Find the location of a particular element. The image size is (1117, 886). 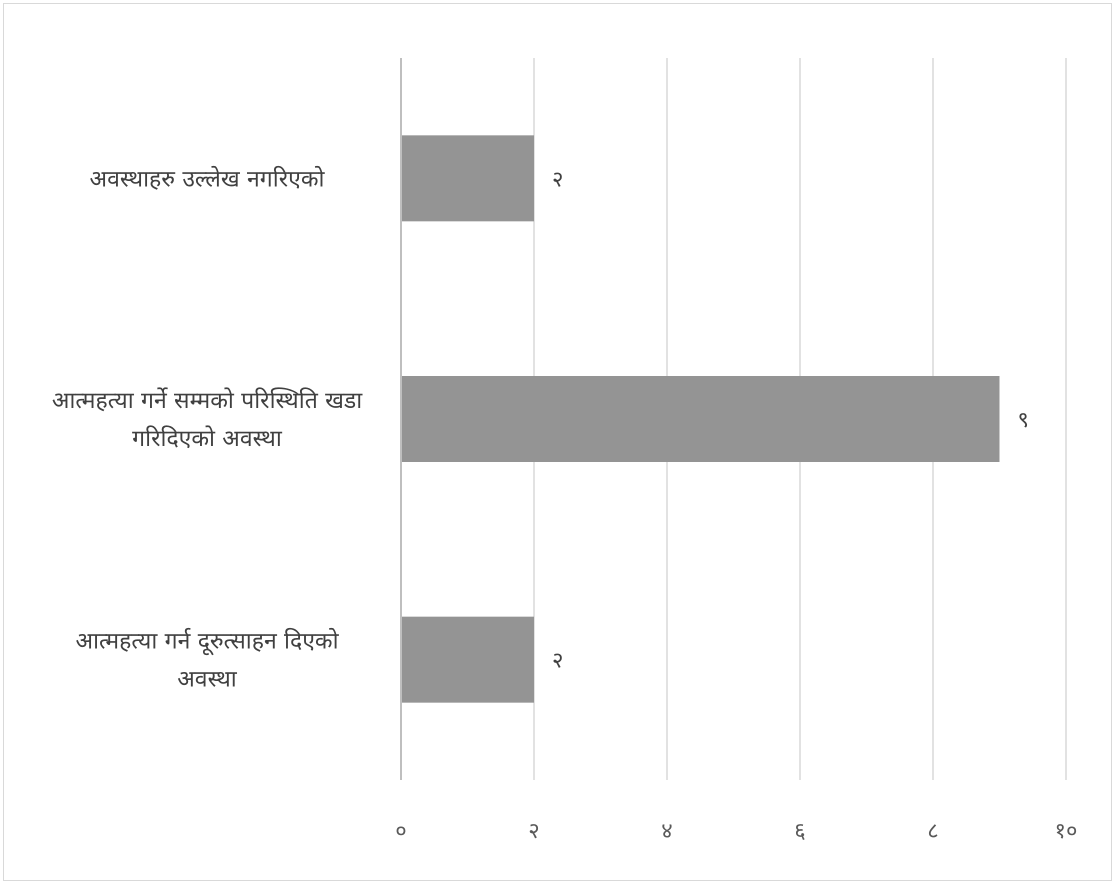

category-label-line: अवस्थाहरु उल्लेख नगरिएको is located at coordinates (208, 178).